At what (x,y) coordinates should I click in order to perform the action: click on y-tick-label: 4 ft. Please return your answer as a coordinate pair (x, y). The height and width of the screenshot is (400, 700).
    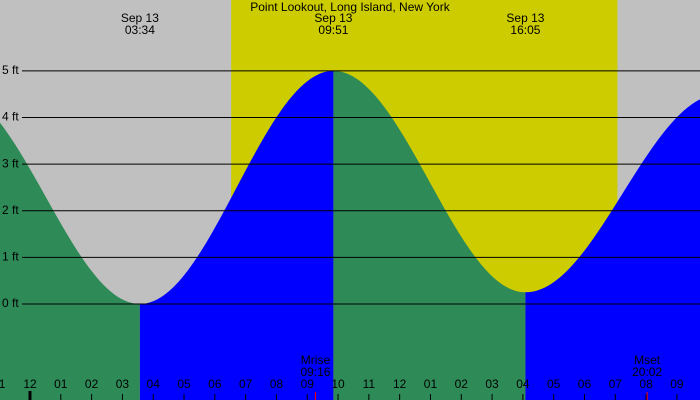
    Looking at the image, I should click on (10, 117).